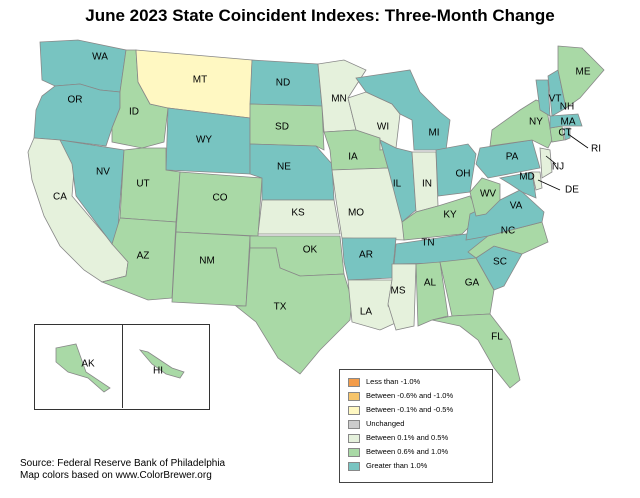  Describe the element at coordinates (298, 213) in the screenshot. I see `state-label-ks: KS` at that location.